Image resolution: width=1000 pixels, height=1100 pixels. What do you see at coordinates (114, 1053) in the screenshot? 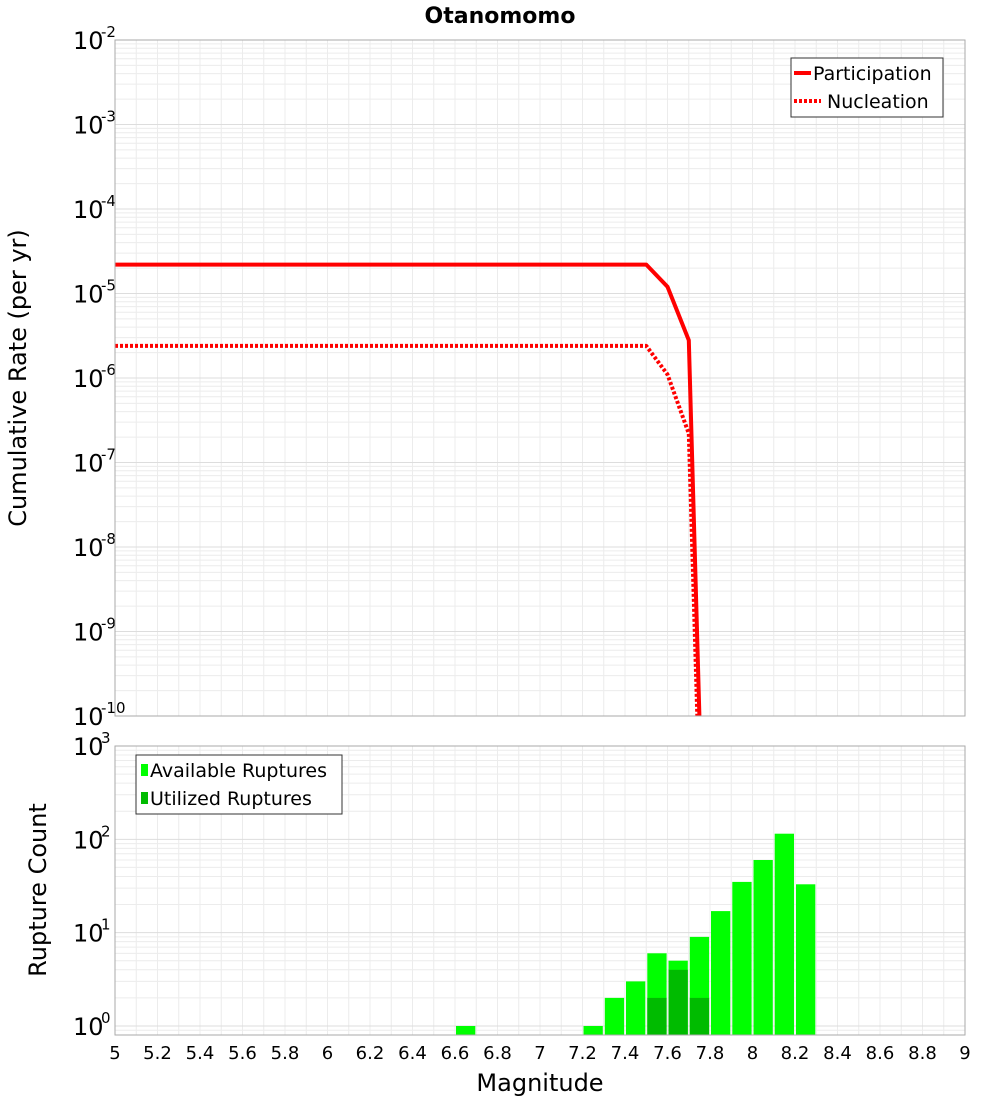
I see `x-tick-label: 5` at bounding box center [114, 1053].